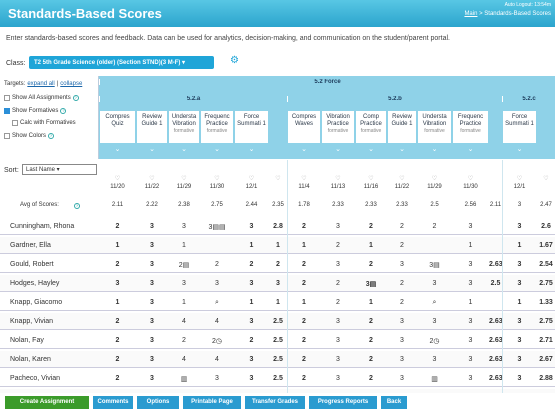 Image resolution: width=555 pixels, height=411 pixels. What do you see at coordinates (35, 378) in the screenshot?
I see `student-name: Pacheco, Vivian` at bounding box center [35, 378].